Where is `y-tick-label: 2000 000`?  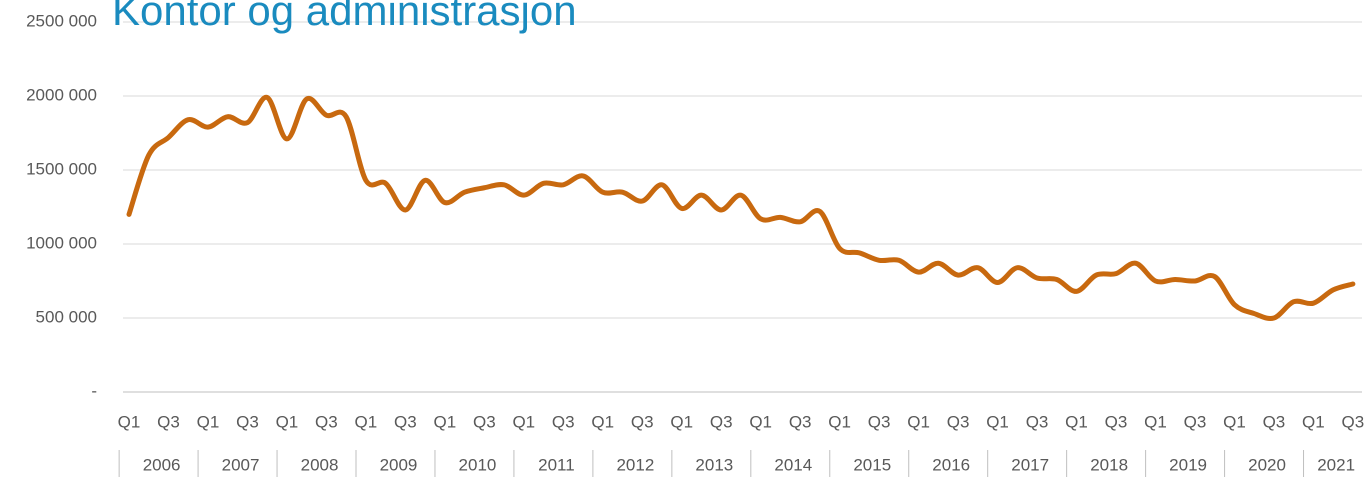
y-tick-label: 2000 000 is located at coordinates (61, 94).